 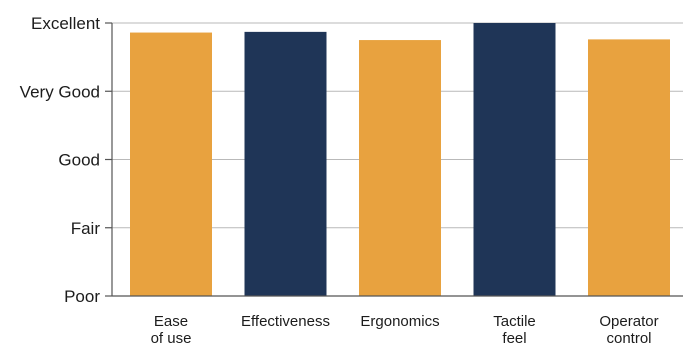 I want to click on category-label: of use, so click(x=171, y=338).